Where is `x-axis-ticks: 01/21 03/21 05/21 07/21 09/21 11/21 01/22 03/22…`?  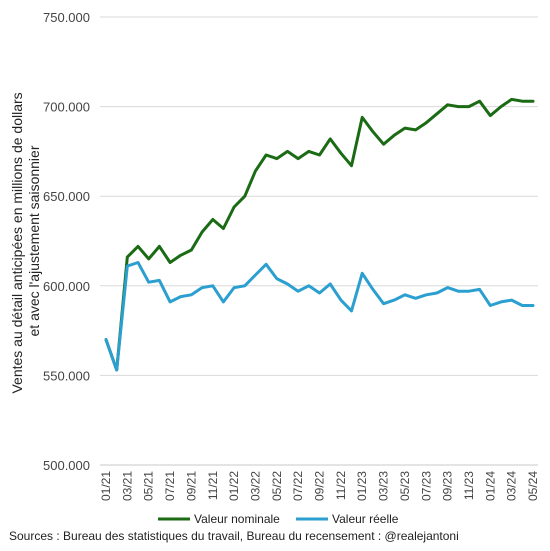 x-axis-ticks: 01/21 03/21 05/21 07/21 09/21 11/21 01/22 03/22… is located at coordinates (319, 486).